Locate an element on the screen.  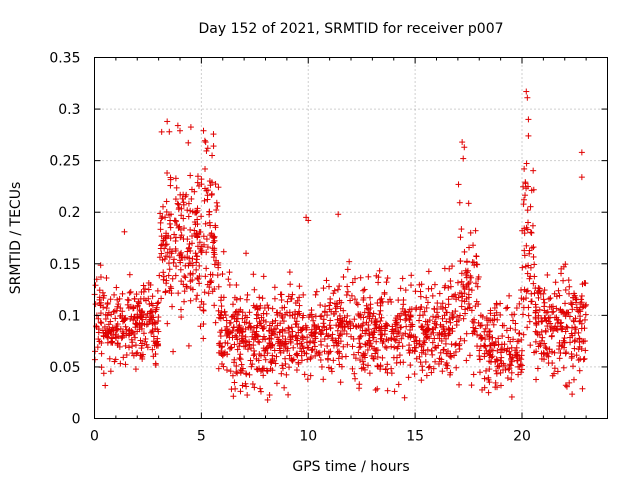
y-tick-label: 0.15 is located at coordinates (64, 265).